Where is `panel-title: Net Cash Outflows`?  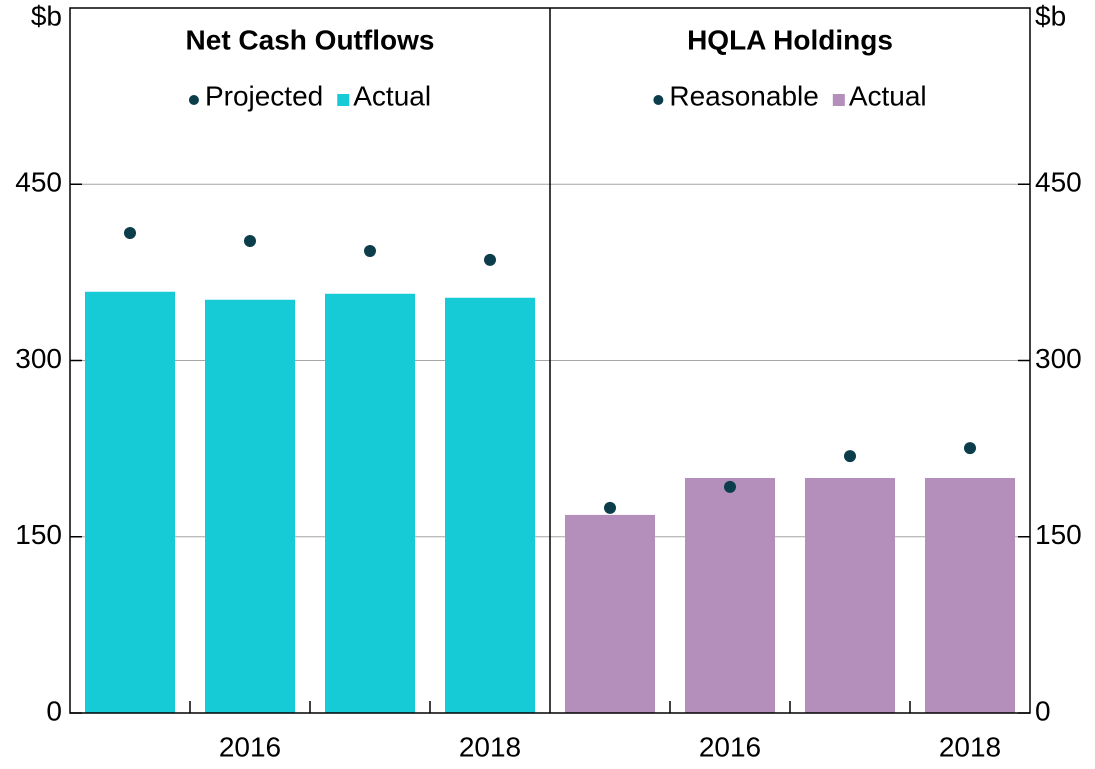 panel-title: Net Cash Outflows is located at coordinates (310, 39).